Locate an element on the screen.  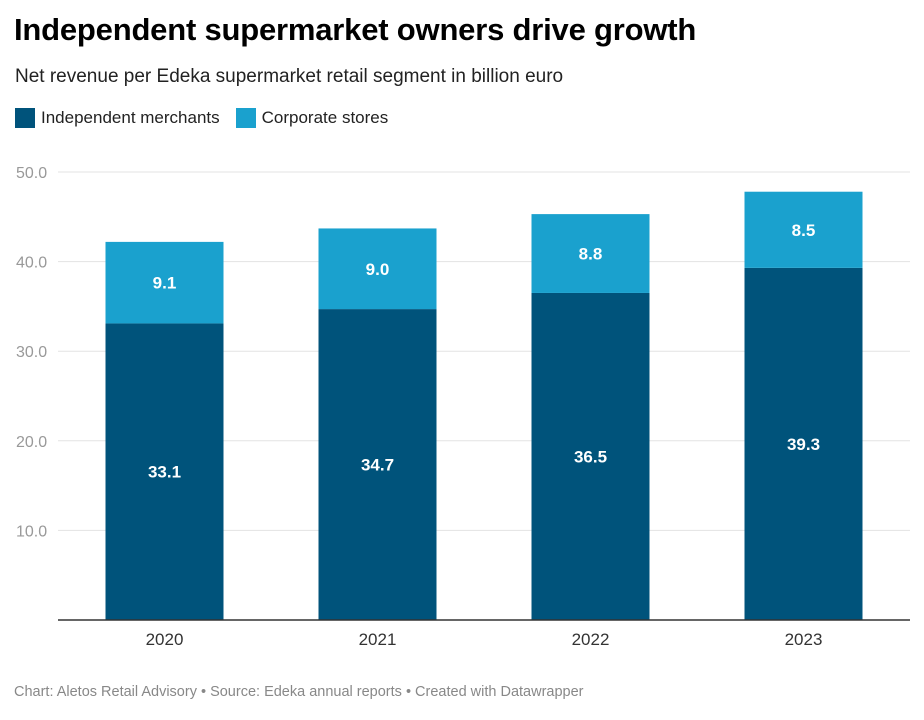
bar-independent-2021 is located at coordinates (377, 464).